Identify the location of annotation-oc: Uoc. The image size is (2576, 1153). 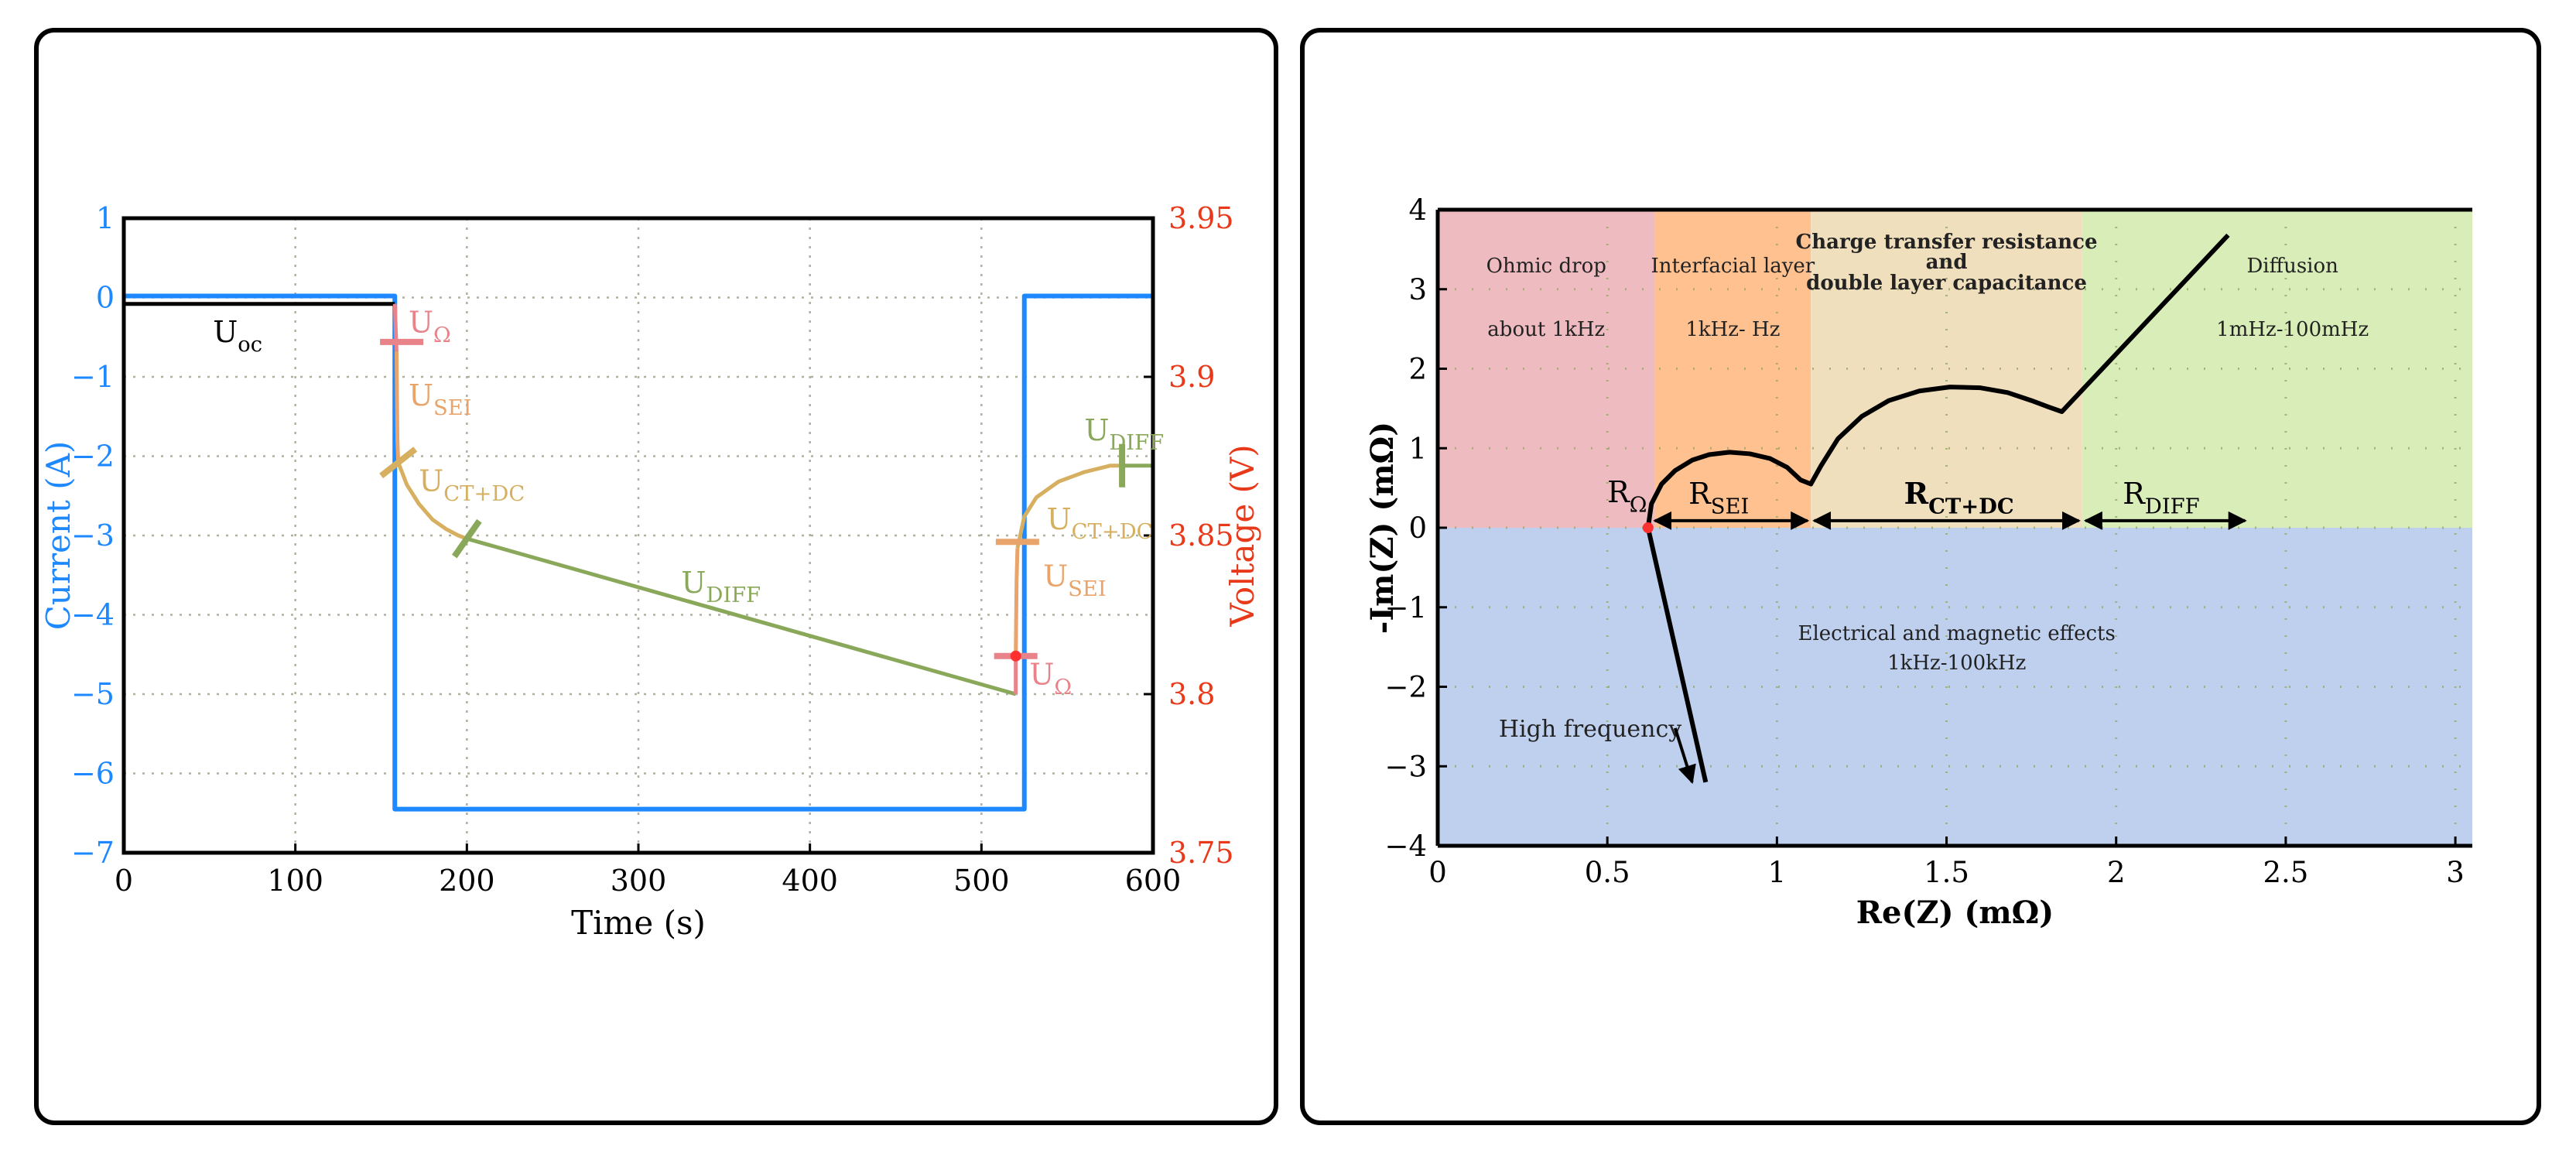
(238, 336).